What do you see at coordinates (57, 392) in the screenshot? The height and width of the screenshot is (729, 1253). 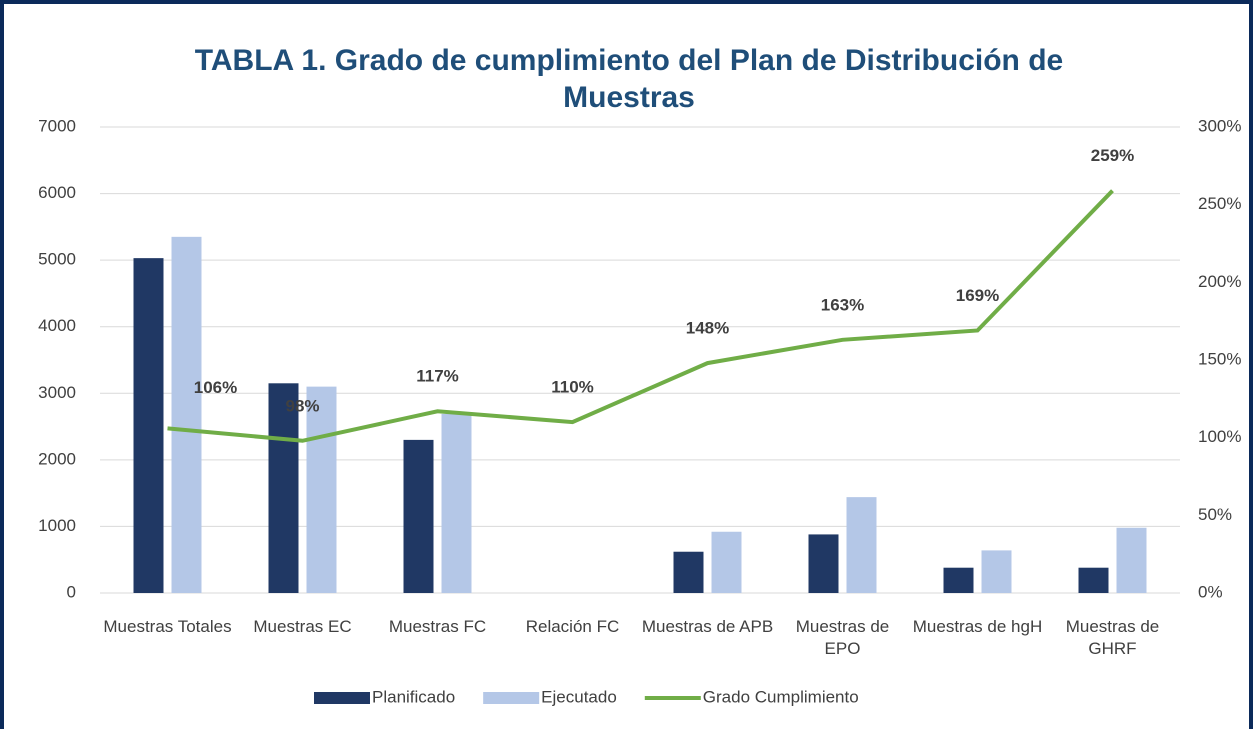 I see `y-tick-label: 3000` at bounding box center [57, 392].